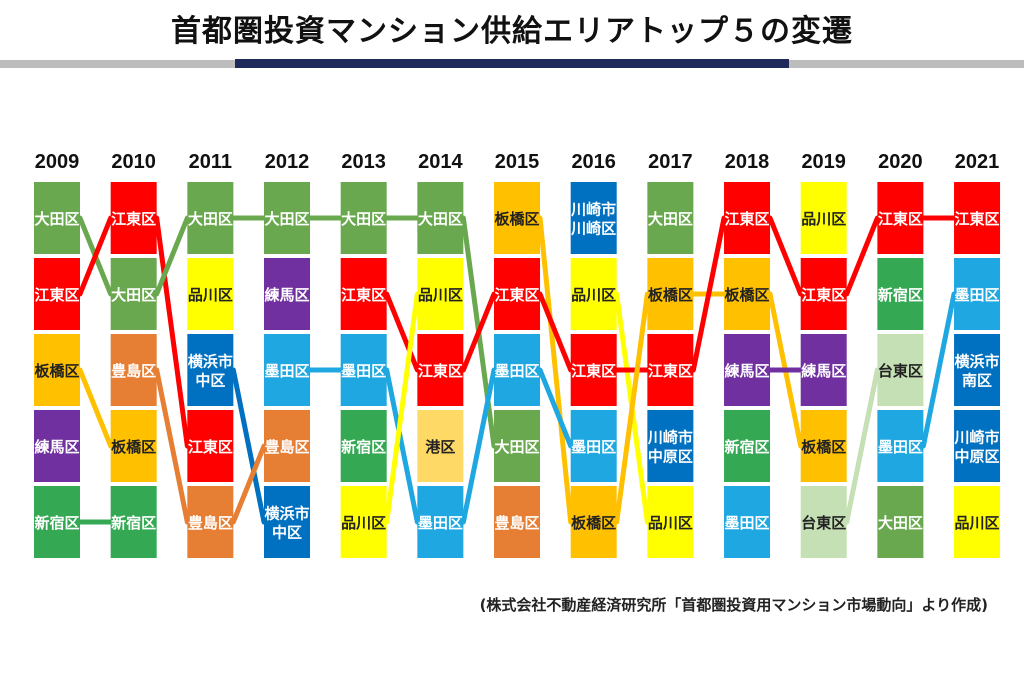 This screenshot has height=683, width=1024. I want to click on area-label: 南区, so click(977, 381).